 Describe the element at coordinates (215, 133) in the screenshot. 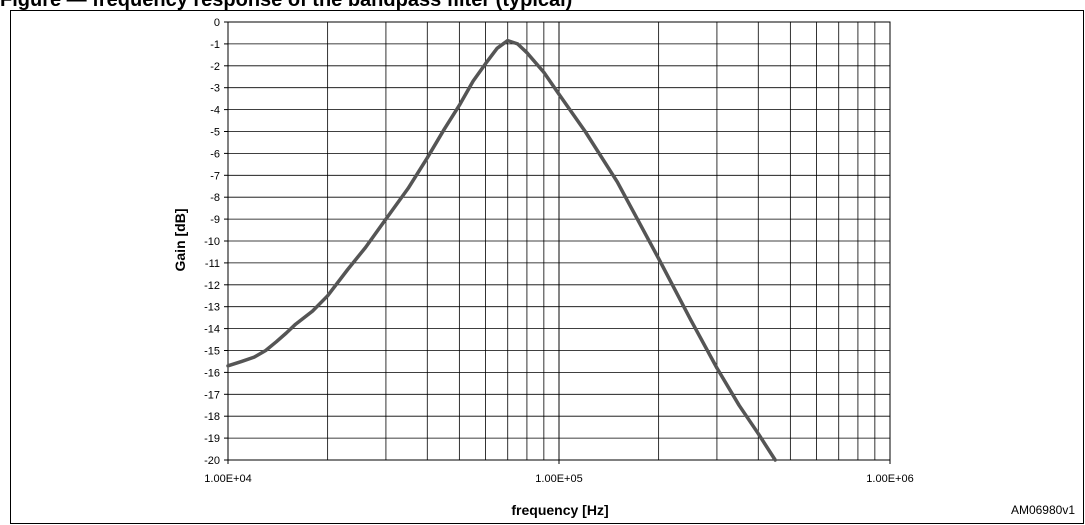

I see `y-tick-label: -5` at that location.